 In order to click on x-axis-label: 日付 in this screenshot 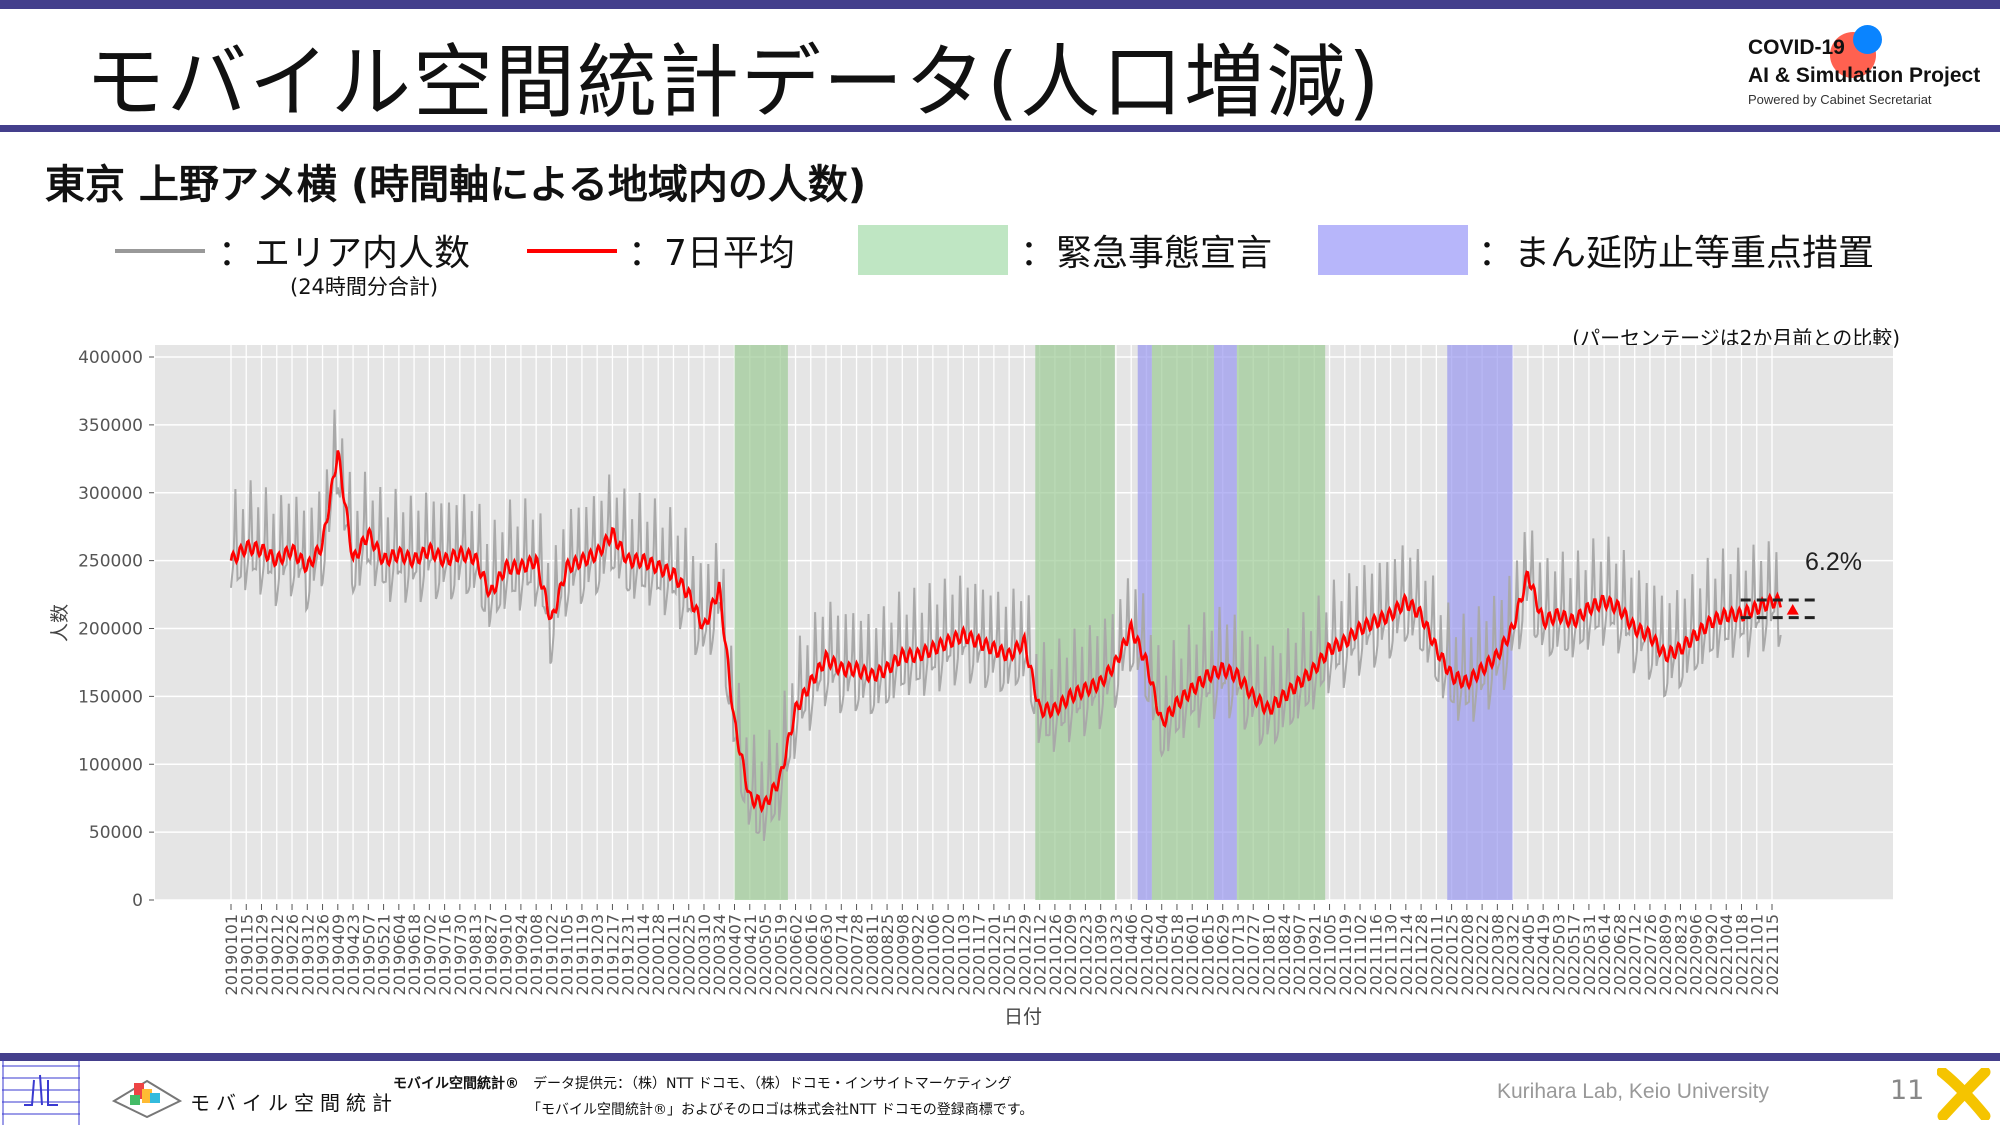, I will do `click(1023, 1017)`.